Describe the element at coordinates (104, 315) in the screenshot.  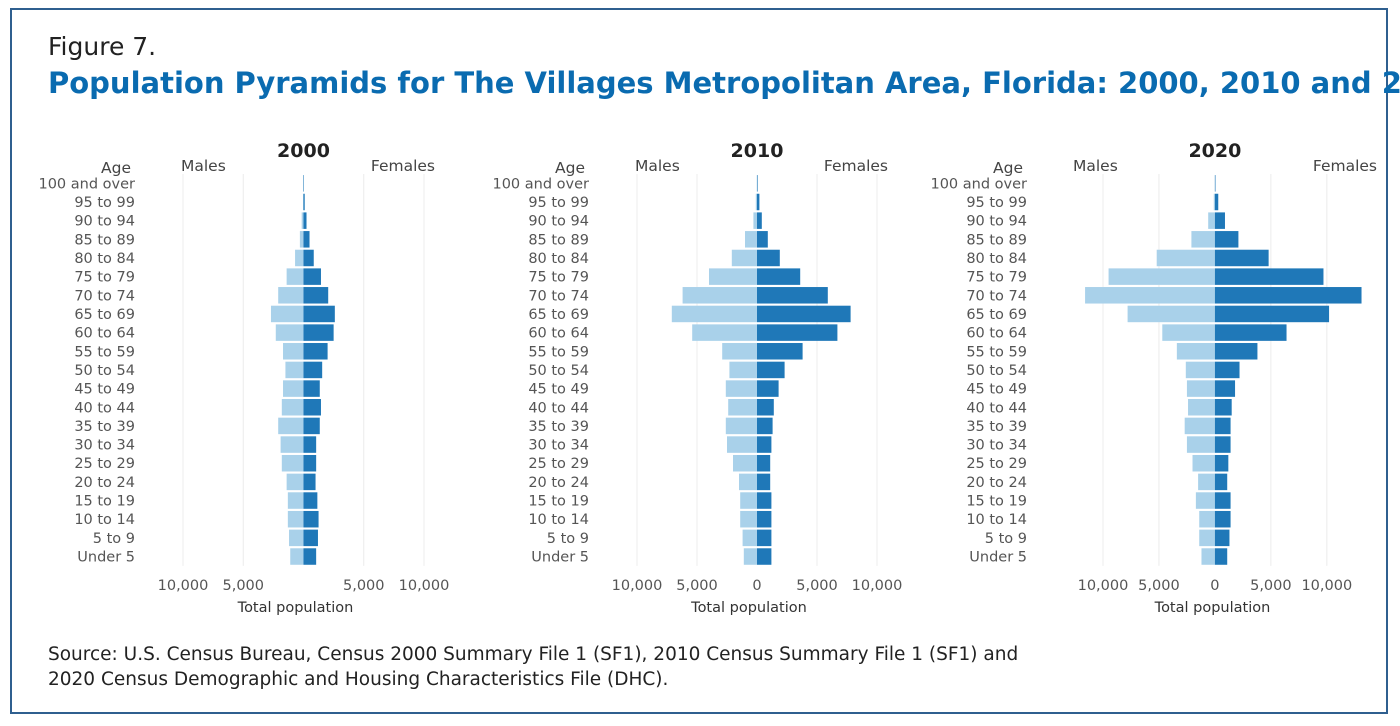
I see `age-label: 65 to 69` at that location.